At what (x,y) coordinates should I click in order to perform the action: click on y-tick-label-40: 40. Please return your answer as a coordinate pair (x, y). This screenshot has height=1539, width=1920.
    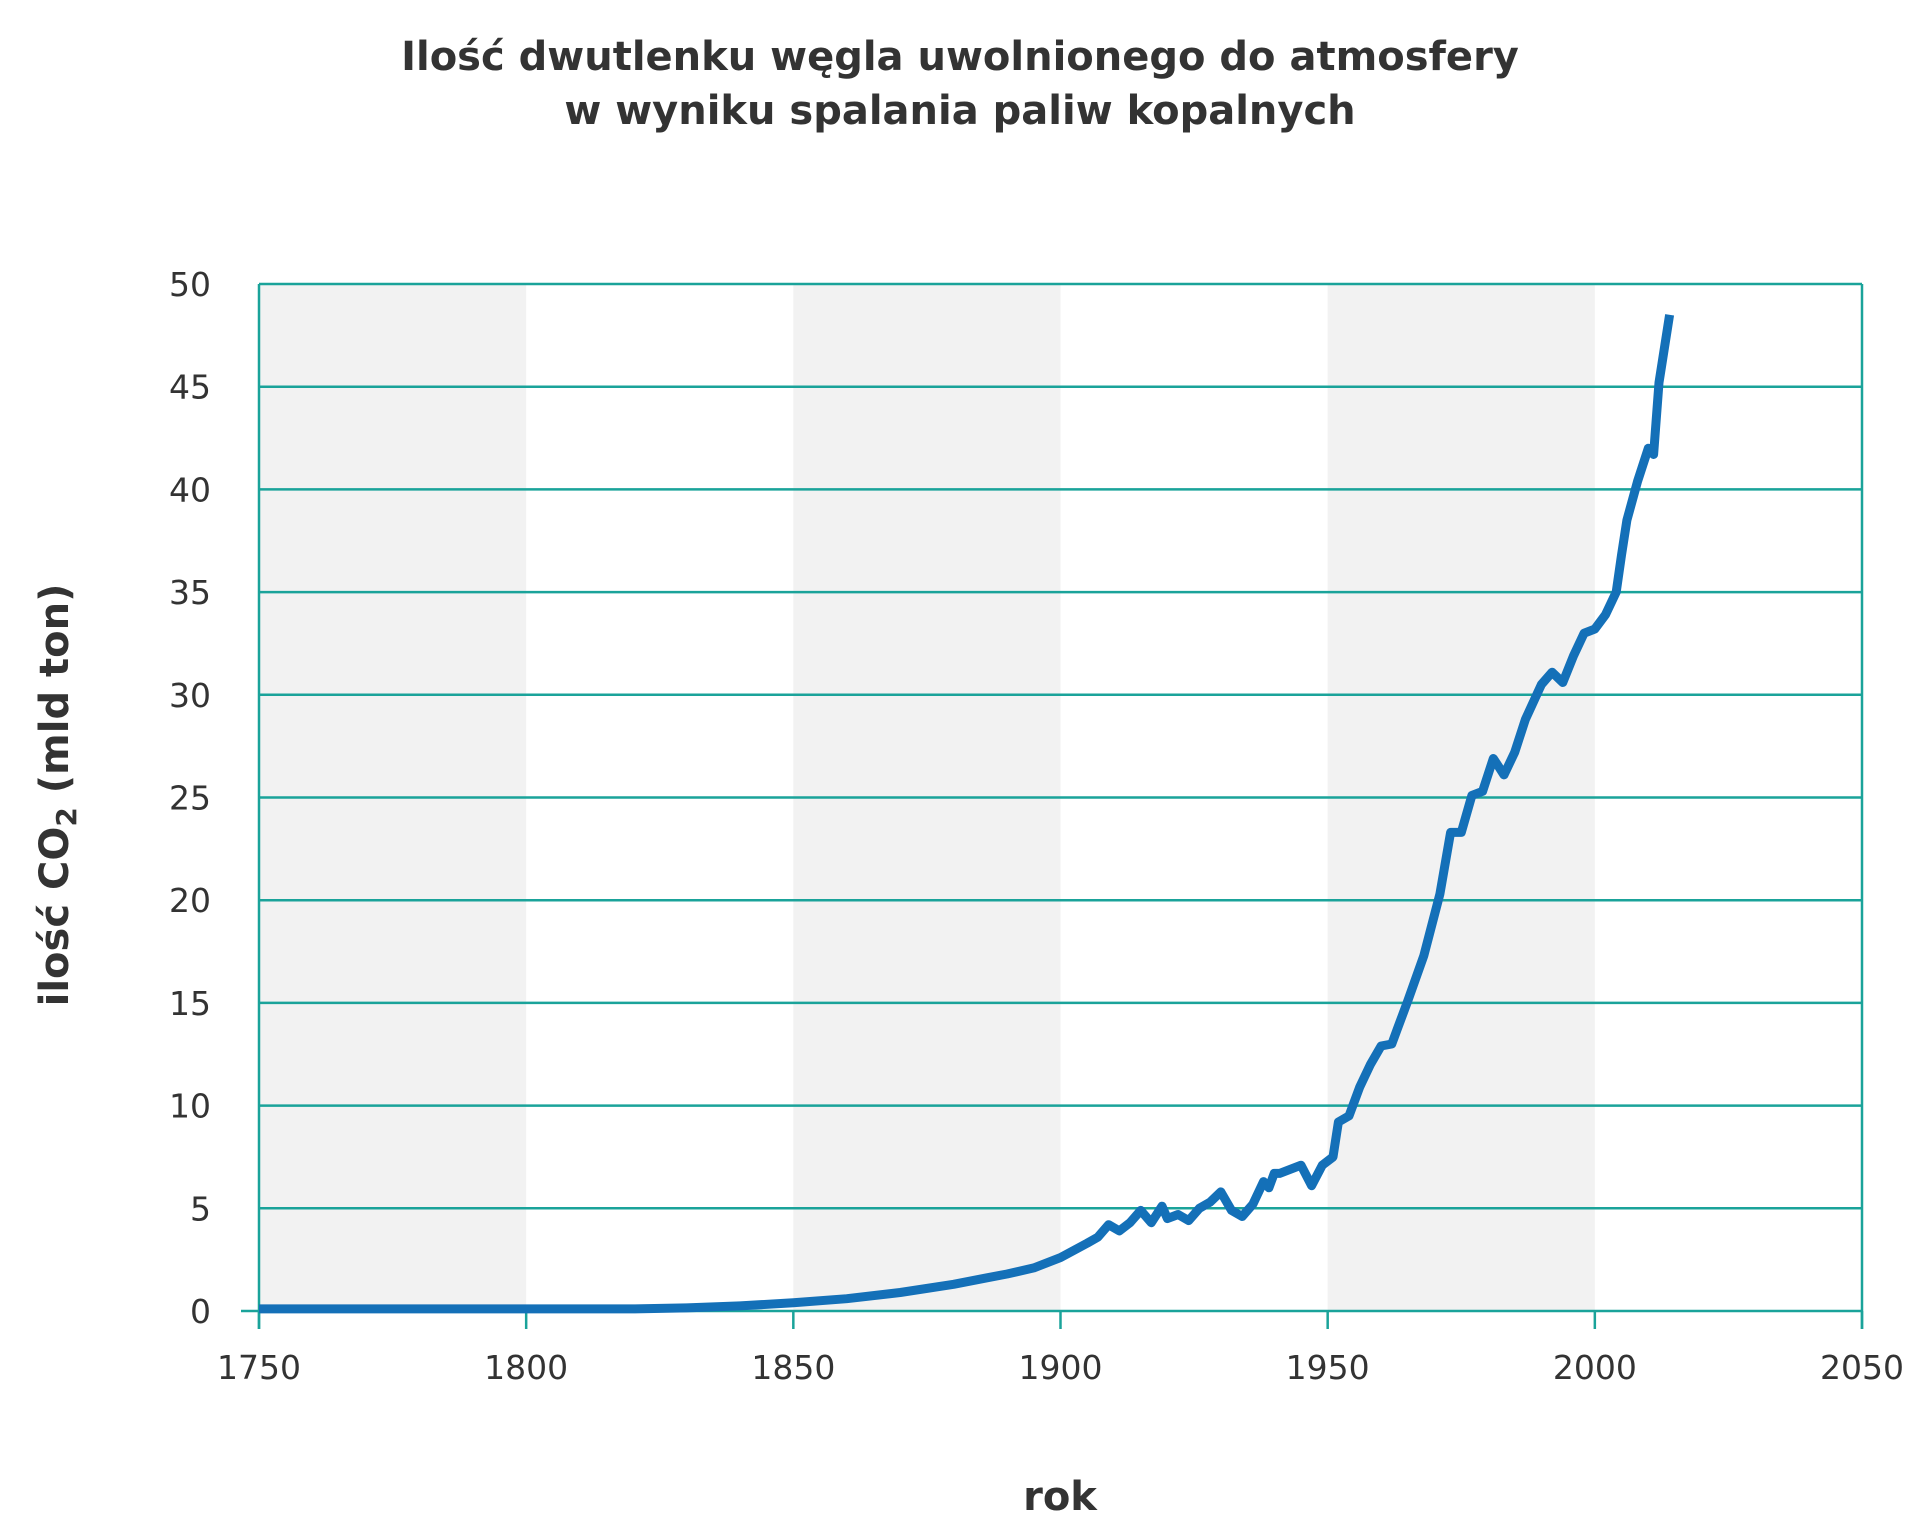
    Looking at the image, I should click on (190, 489).